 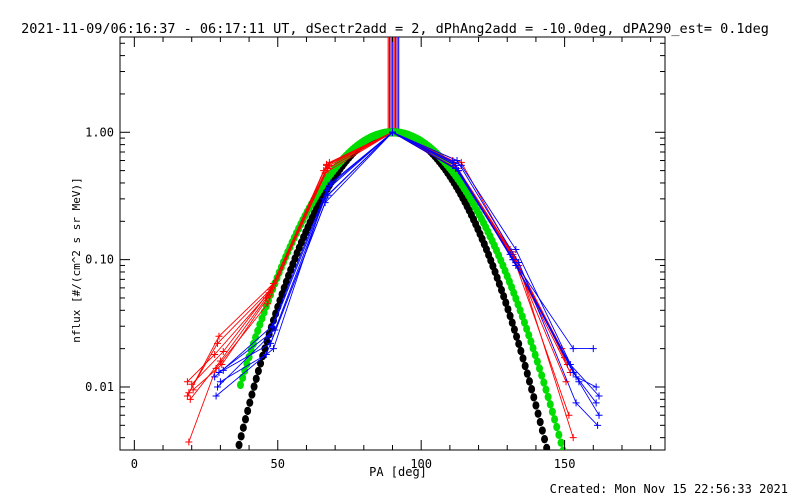 I want to click on y-tick-label: 1.00, so click(x=99, y=132).